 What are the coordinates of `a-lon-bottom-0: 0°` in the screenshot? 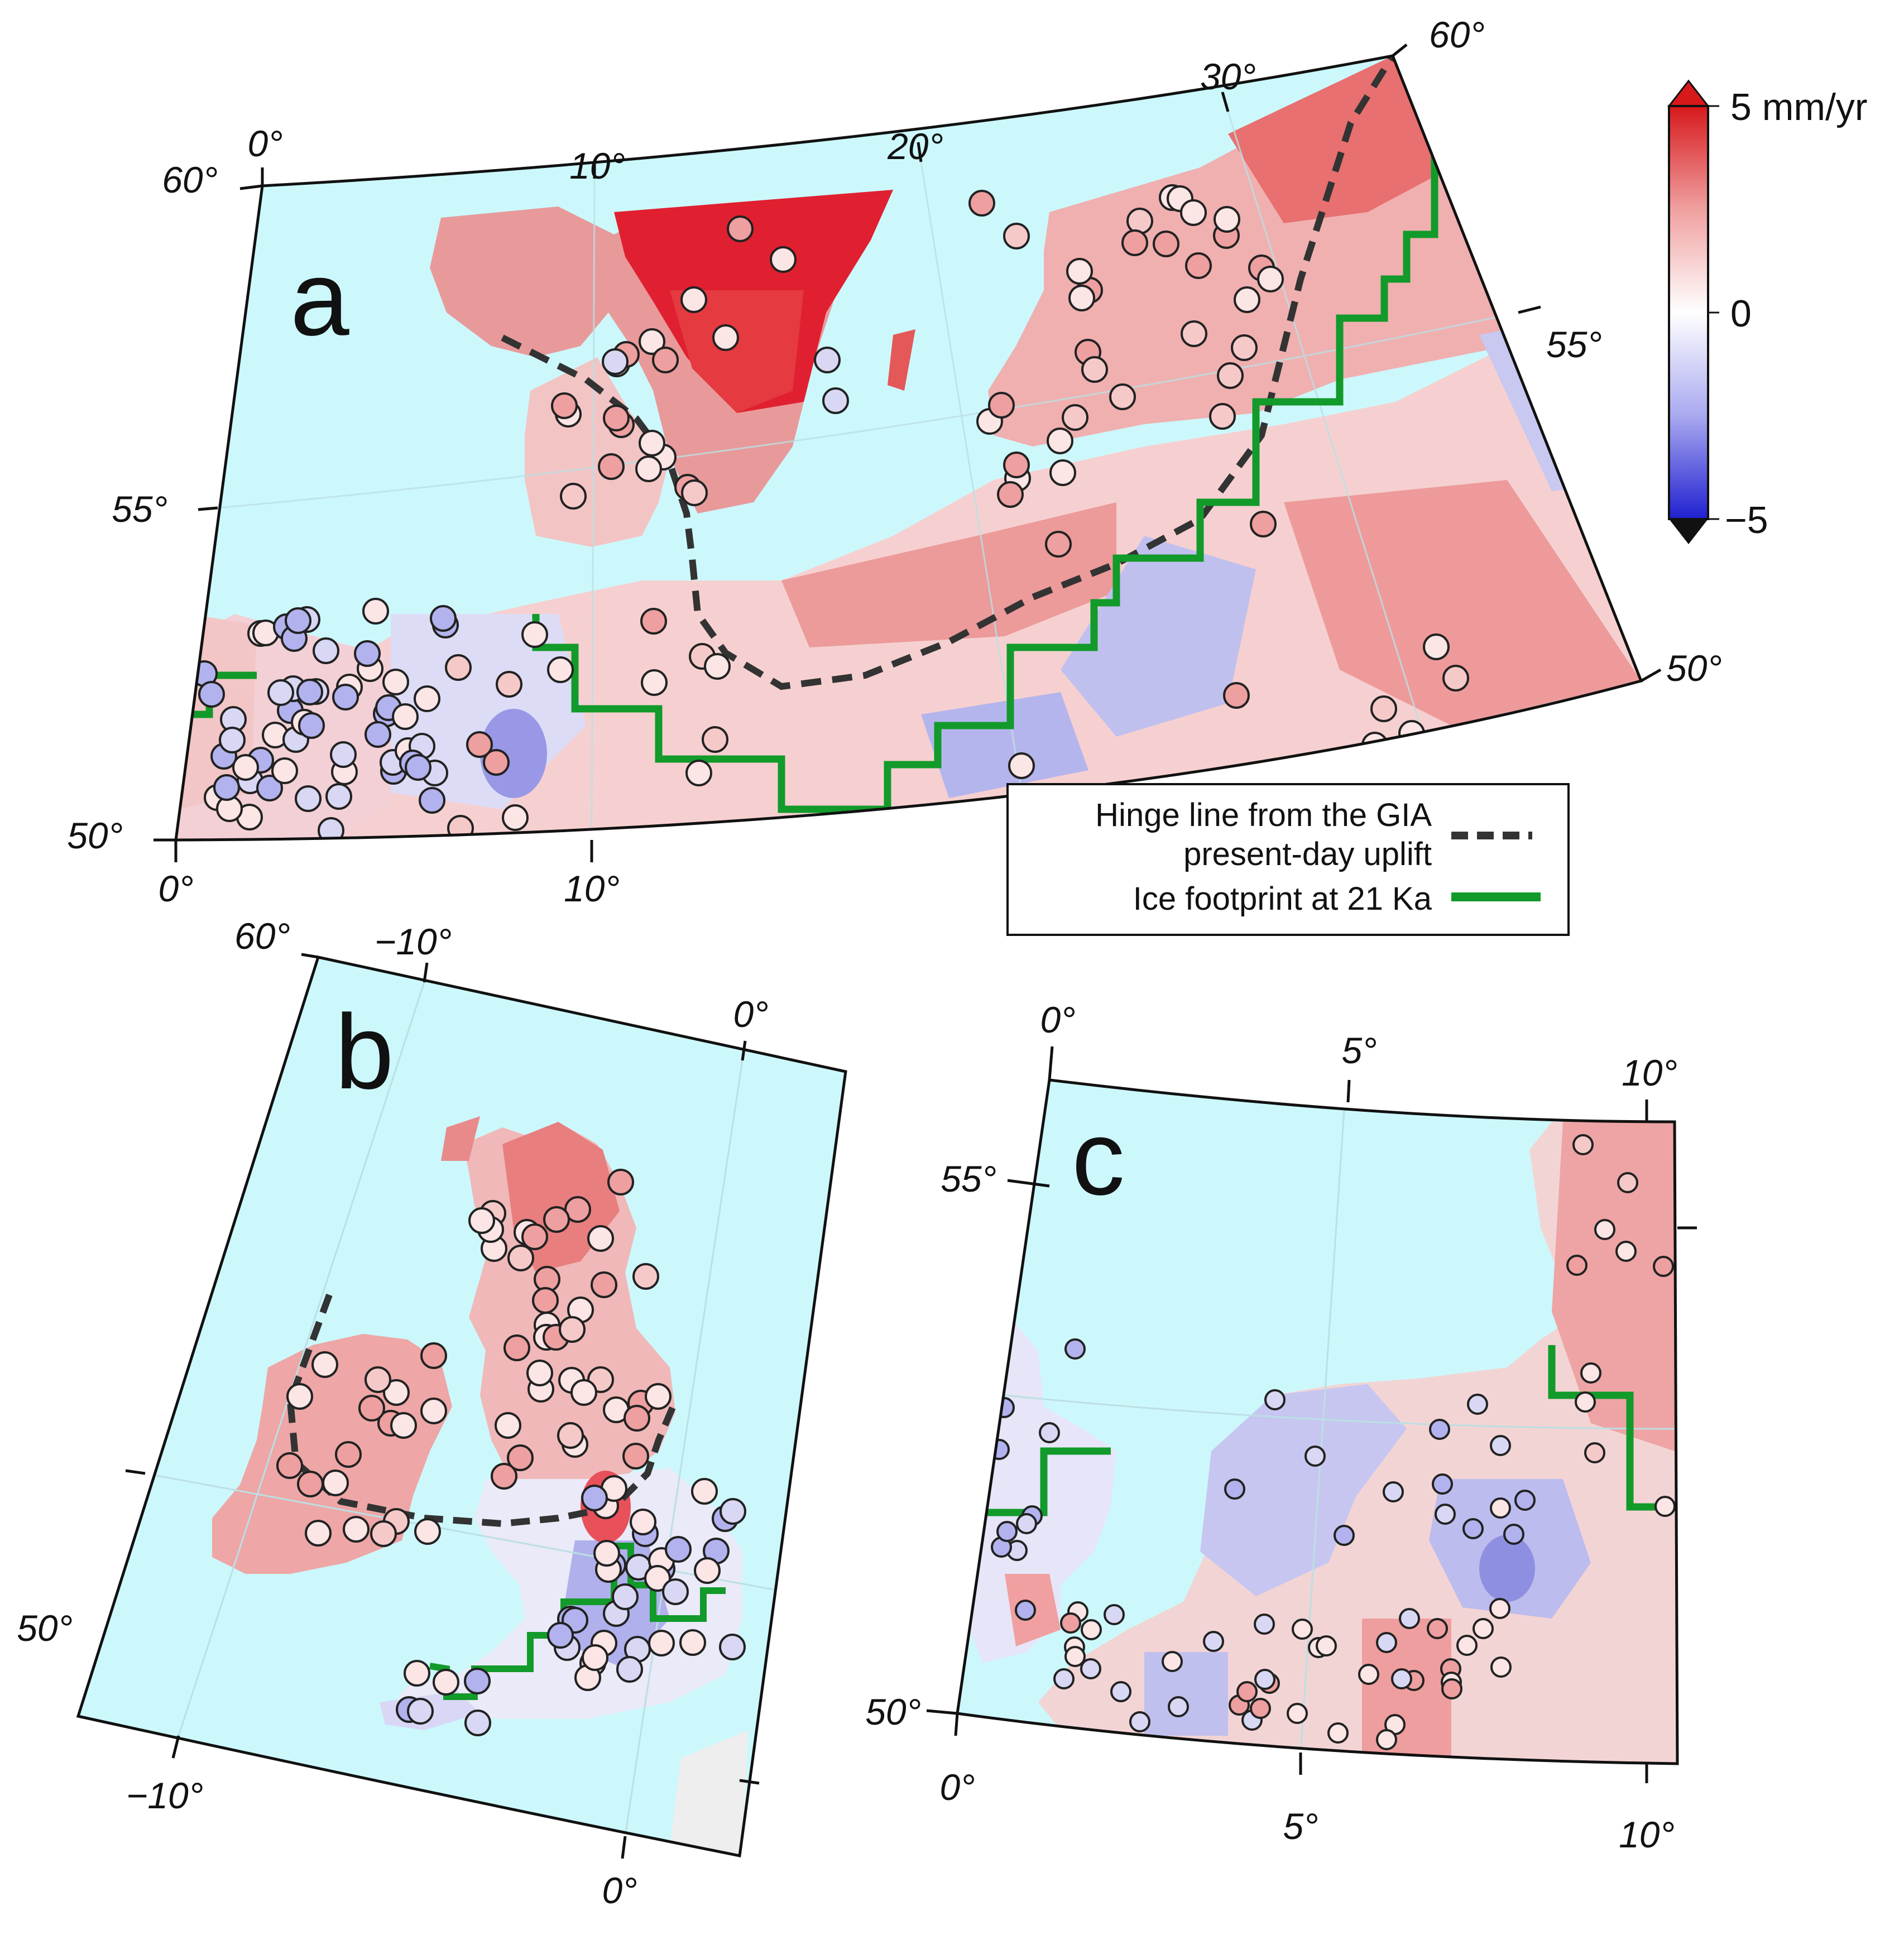 It's located at (175, 888).